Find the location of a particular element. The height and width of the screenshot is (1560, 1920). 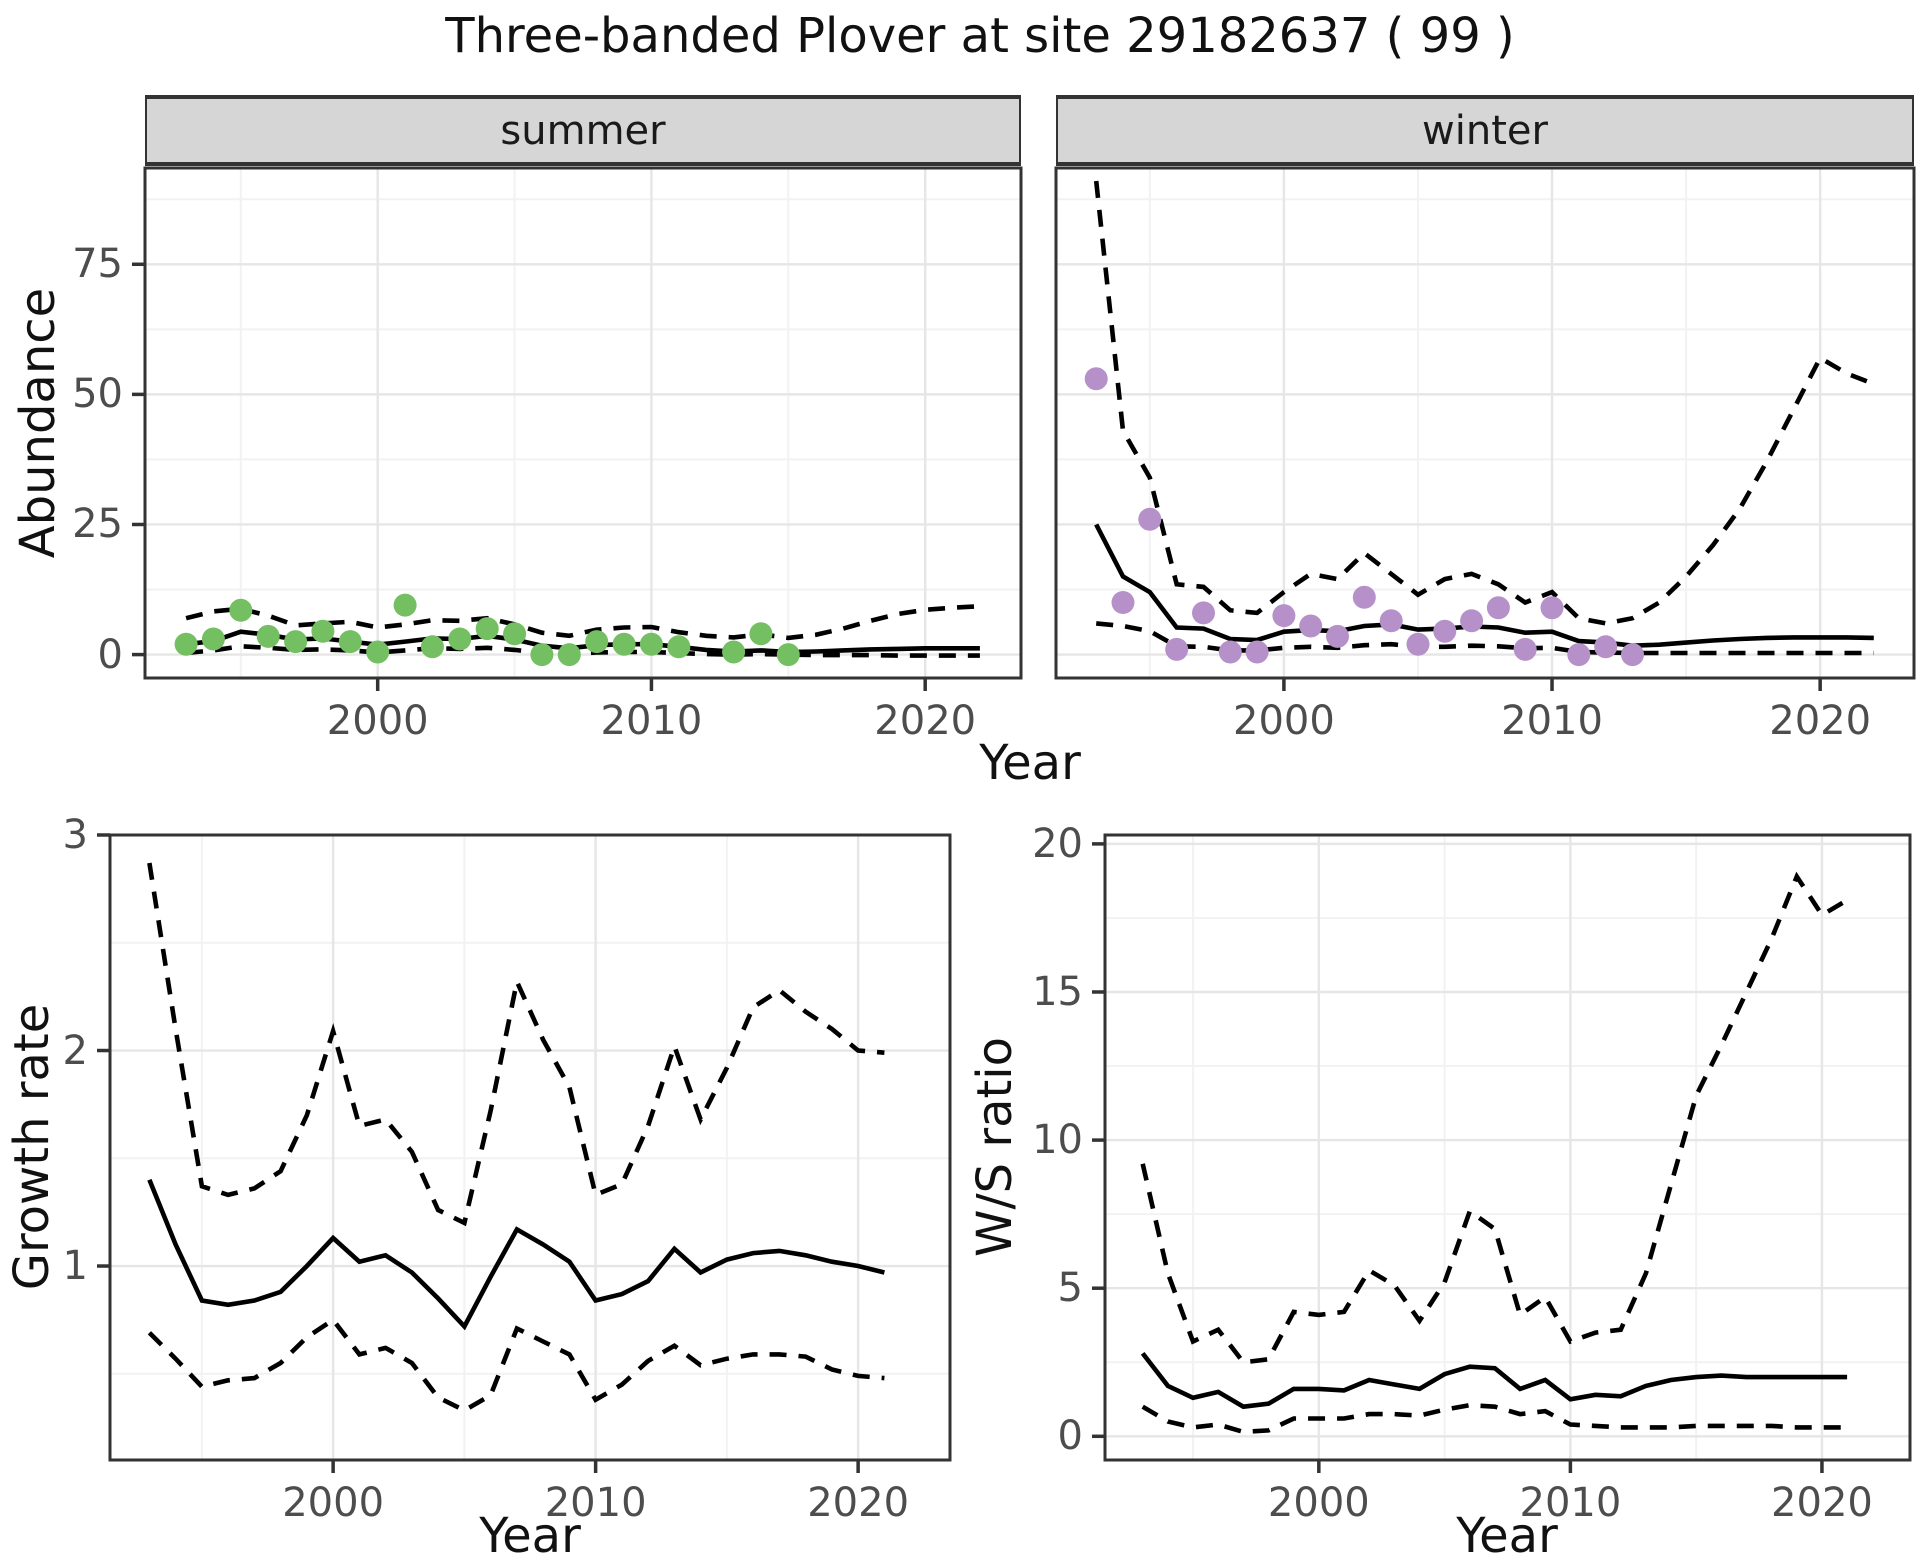

w-s-ratio-fit-line is located at coordinates (1494, 1380).